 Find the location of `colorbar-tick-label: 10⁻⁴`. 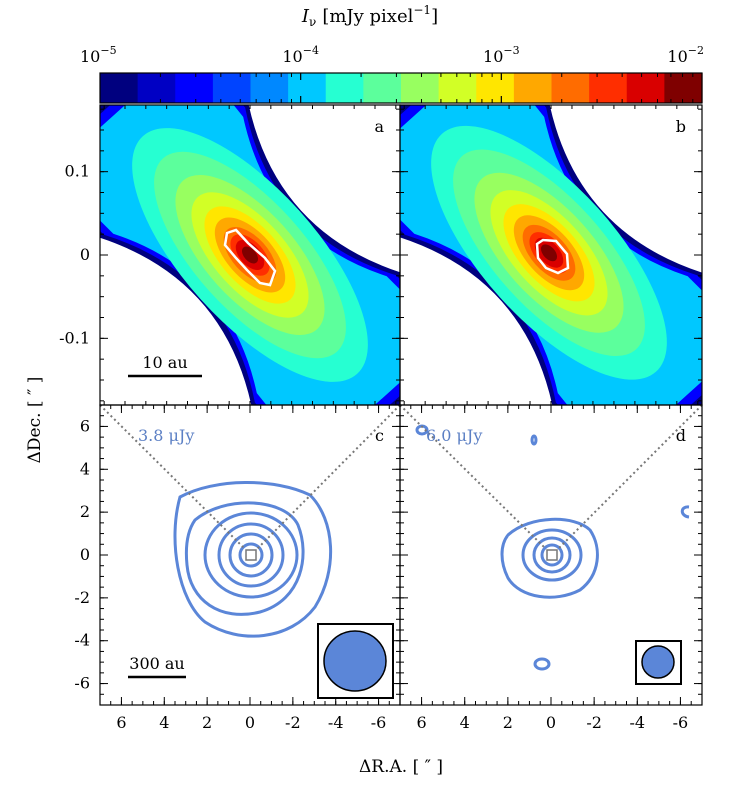

colorbar-tick-label: 10⁻⁴ is located at coordinates (300, 55).